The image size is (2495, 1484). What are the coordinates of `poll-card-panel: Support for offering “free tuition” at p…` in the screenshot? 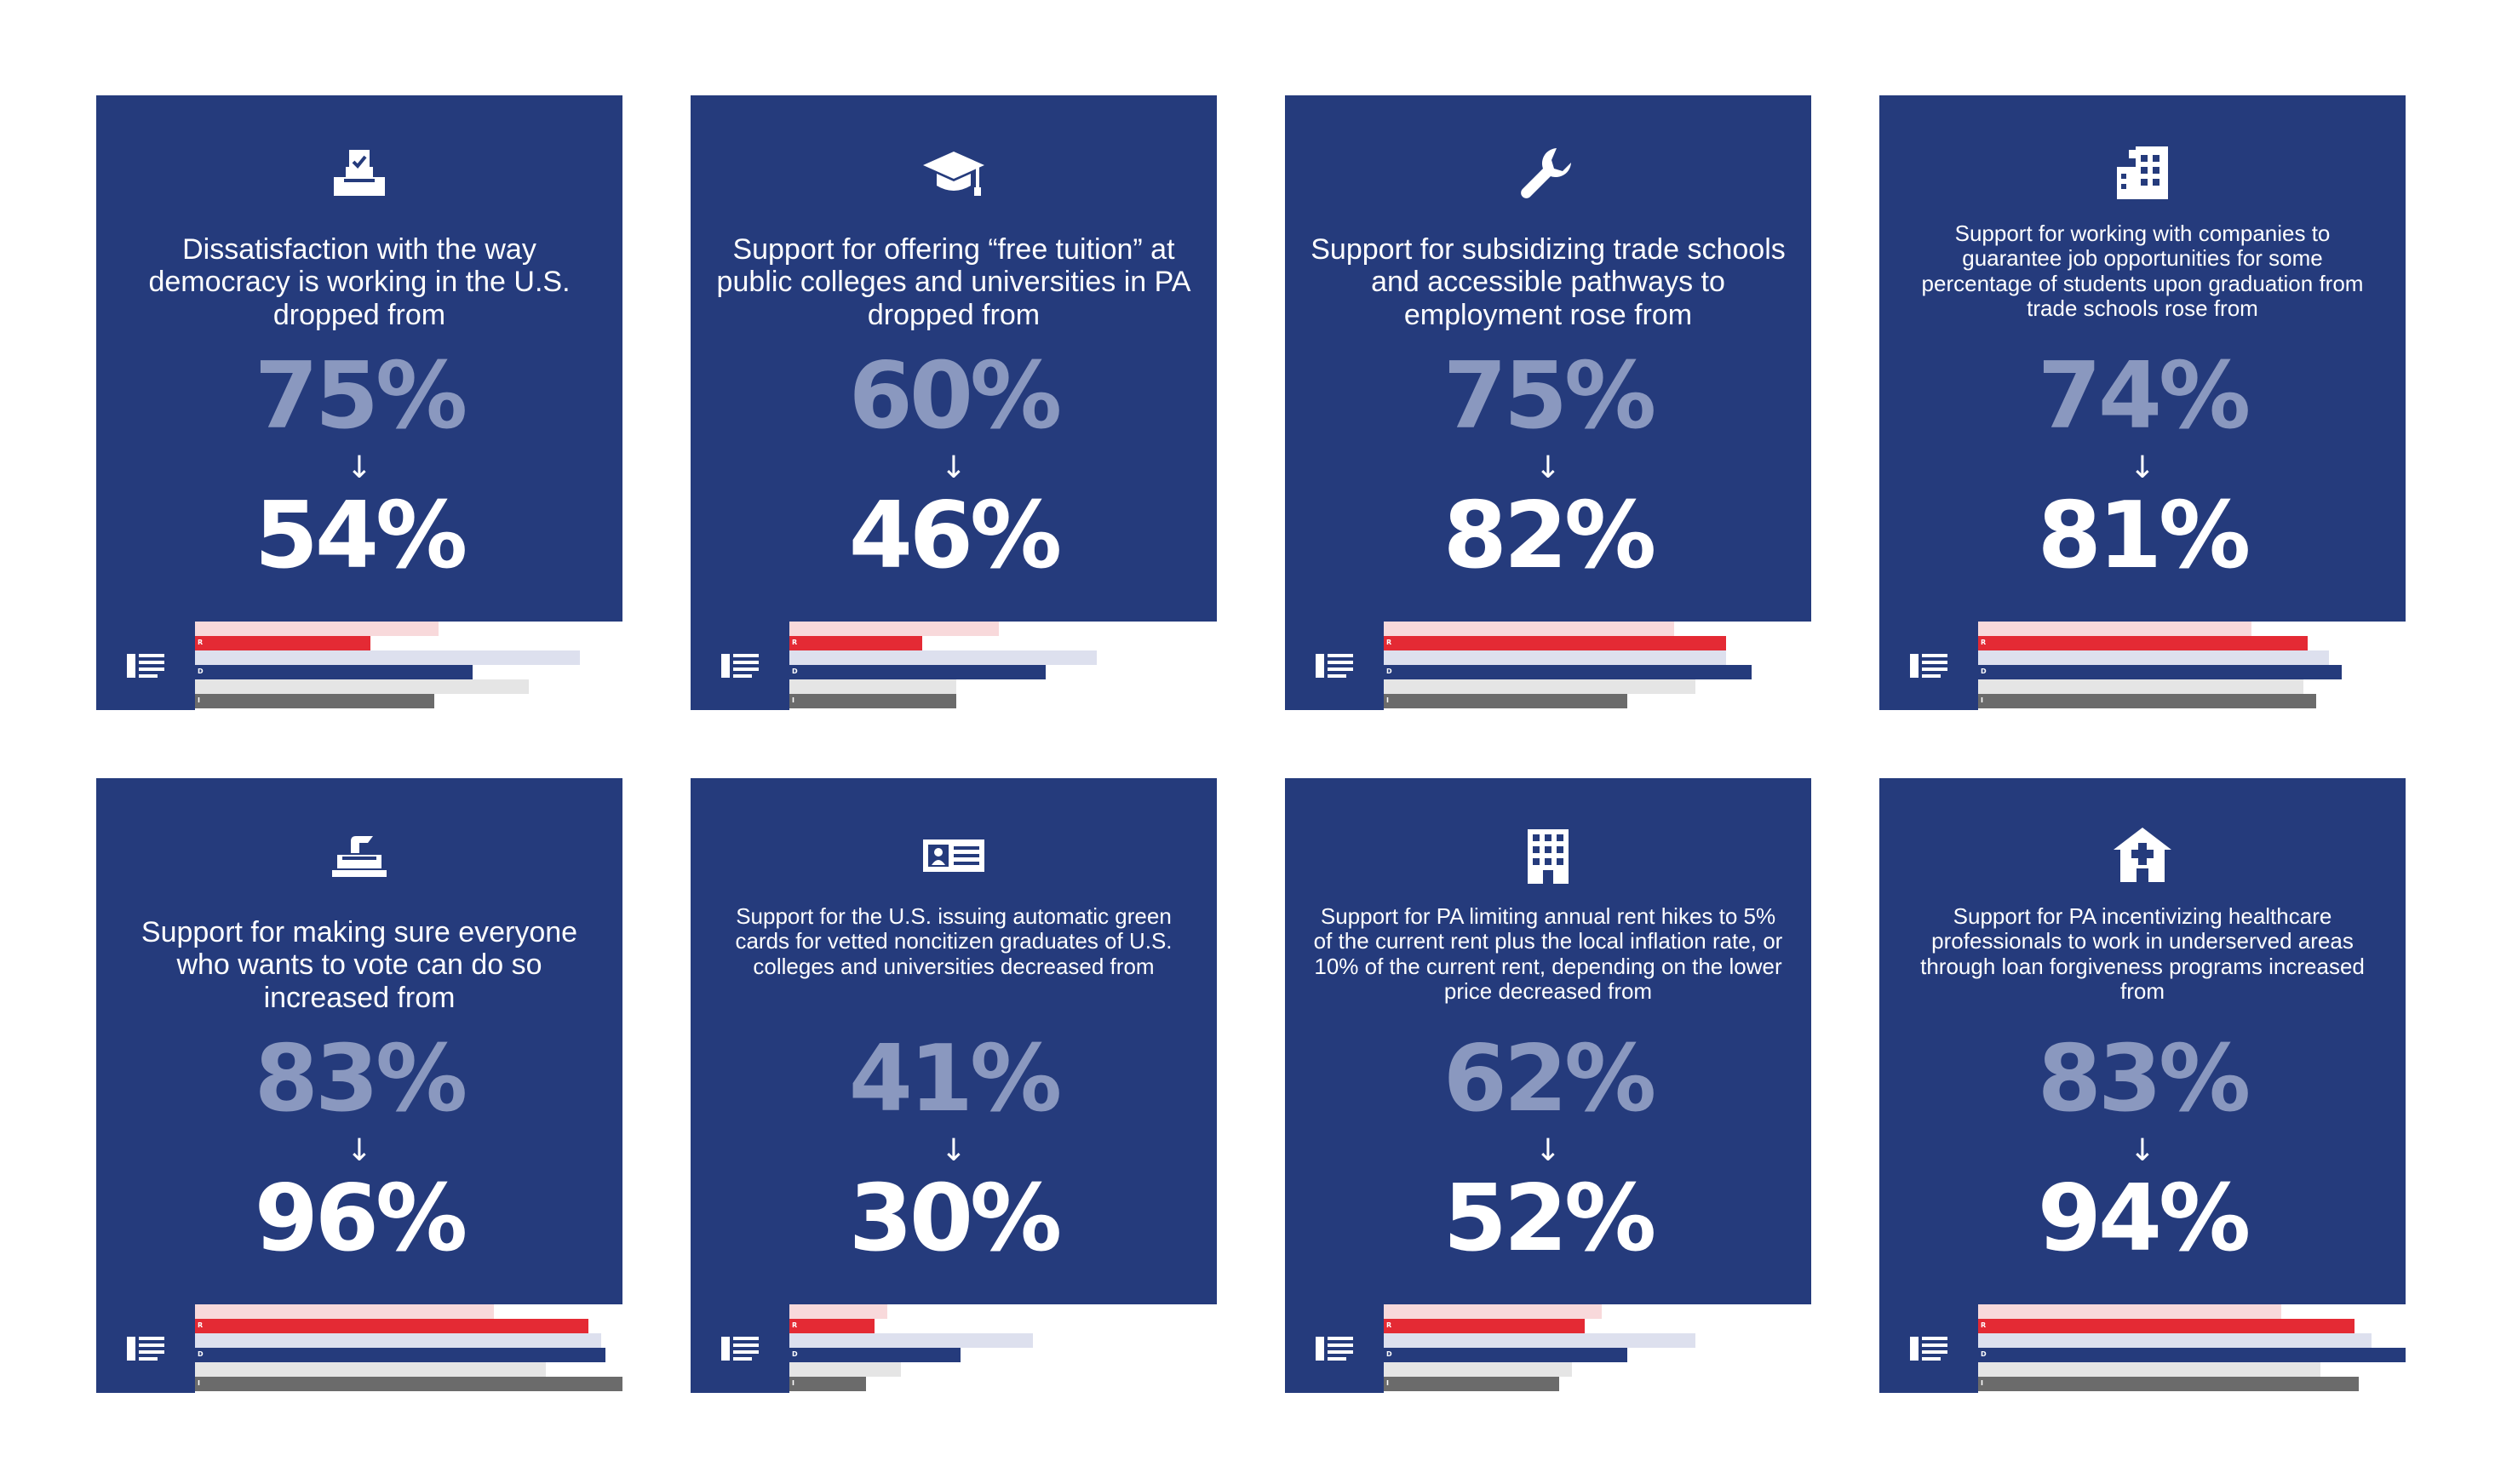 It's located at (954, 358).